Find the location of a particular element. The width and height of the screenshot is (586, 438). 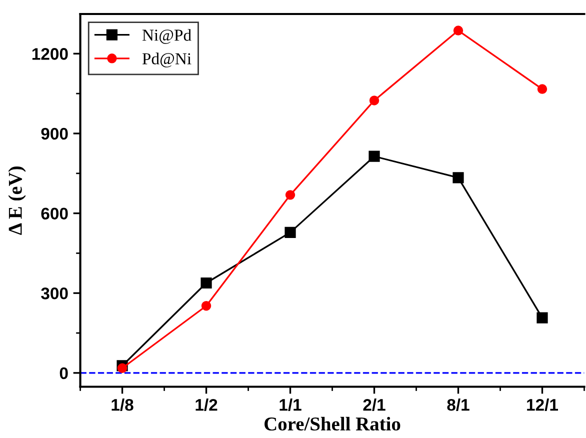

x-tick-label: 2/1 is located at coordinates (374, 404).